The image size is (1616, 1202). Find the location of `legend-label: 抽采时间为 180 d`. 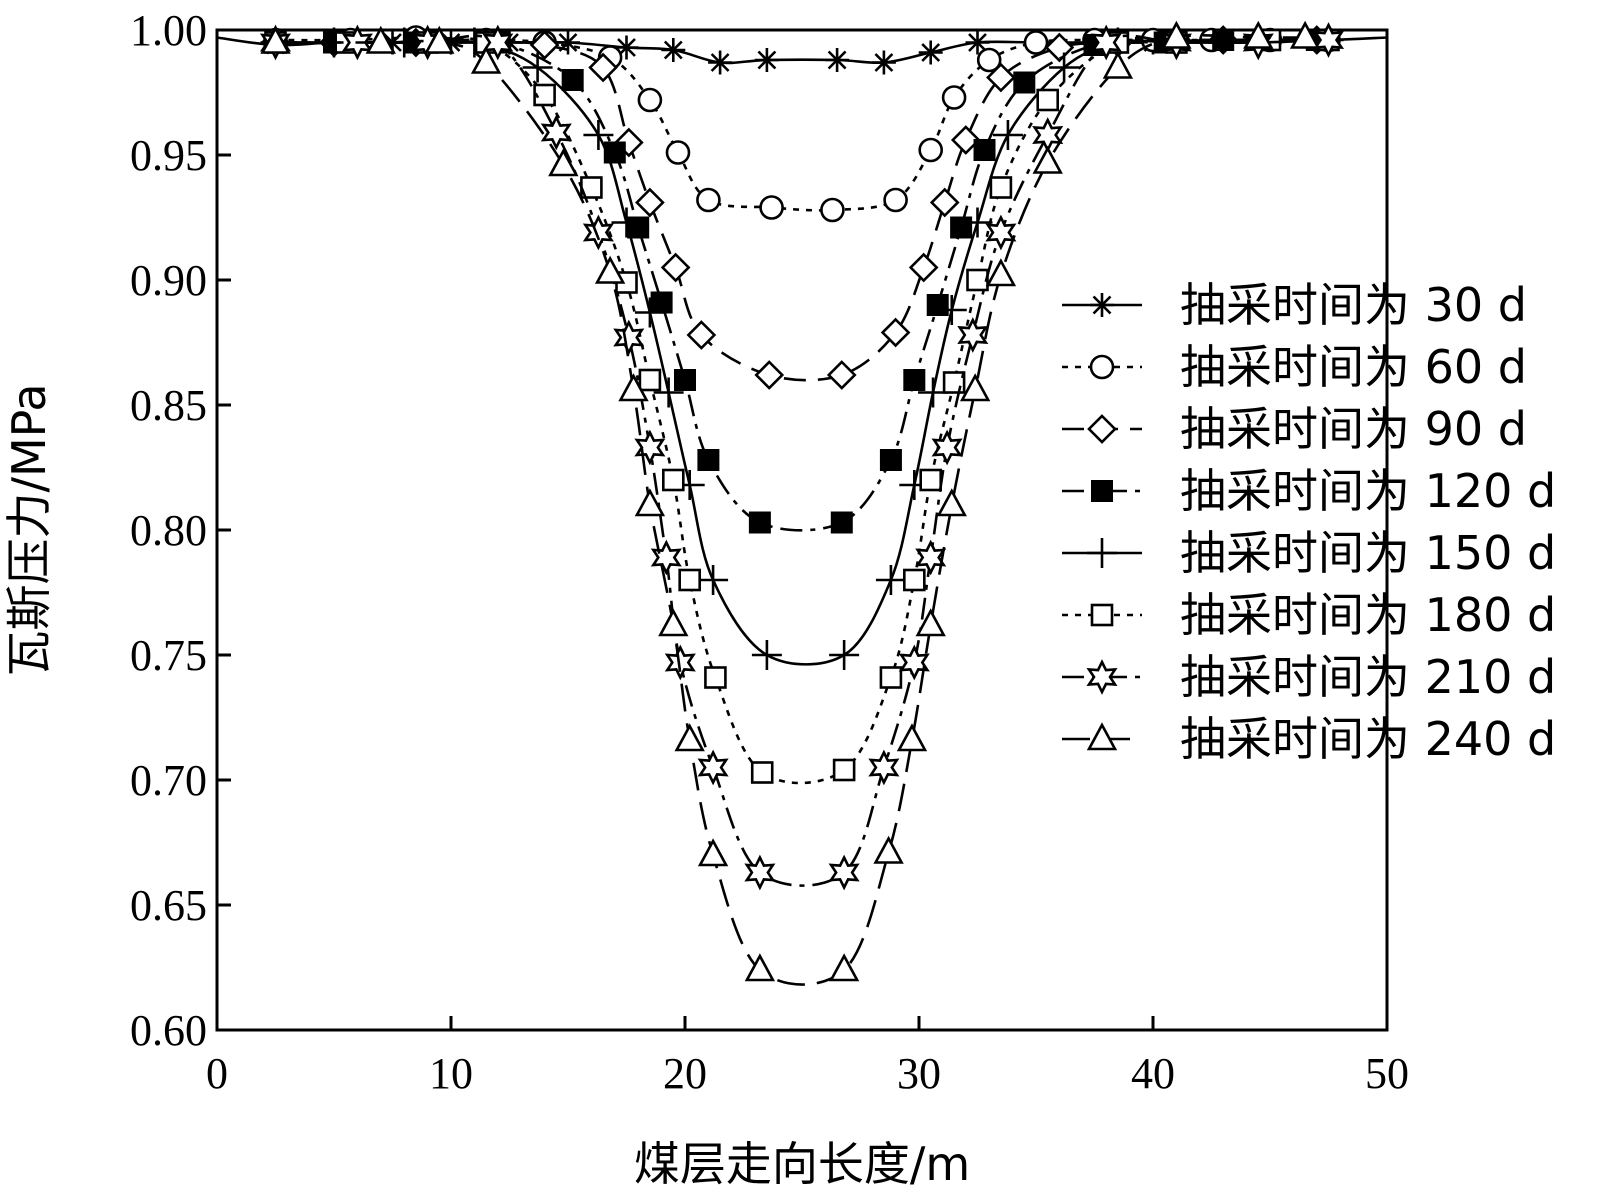

legend-label: 抽采时间为 180 d is located at coordinates (1368, 615).